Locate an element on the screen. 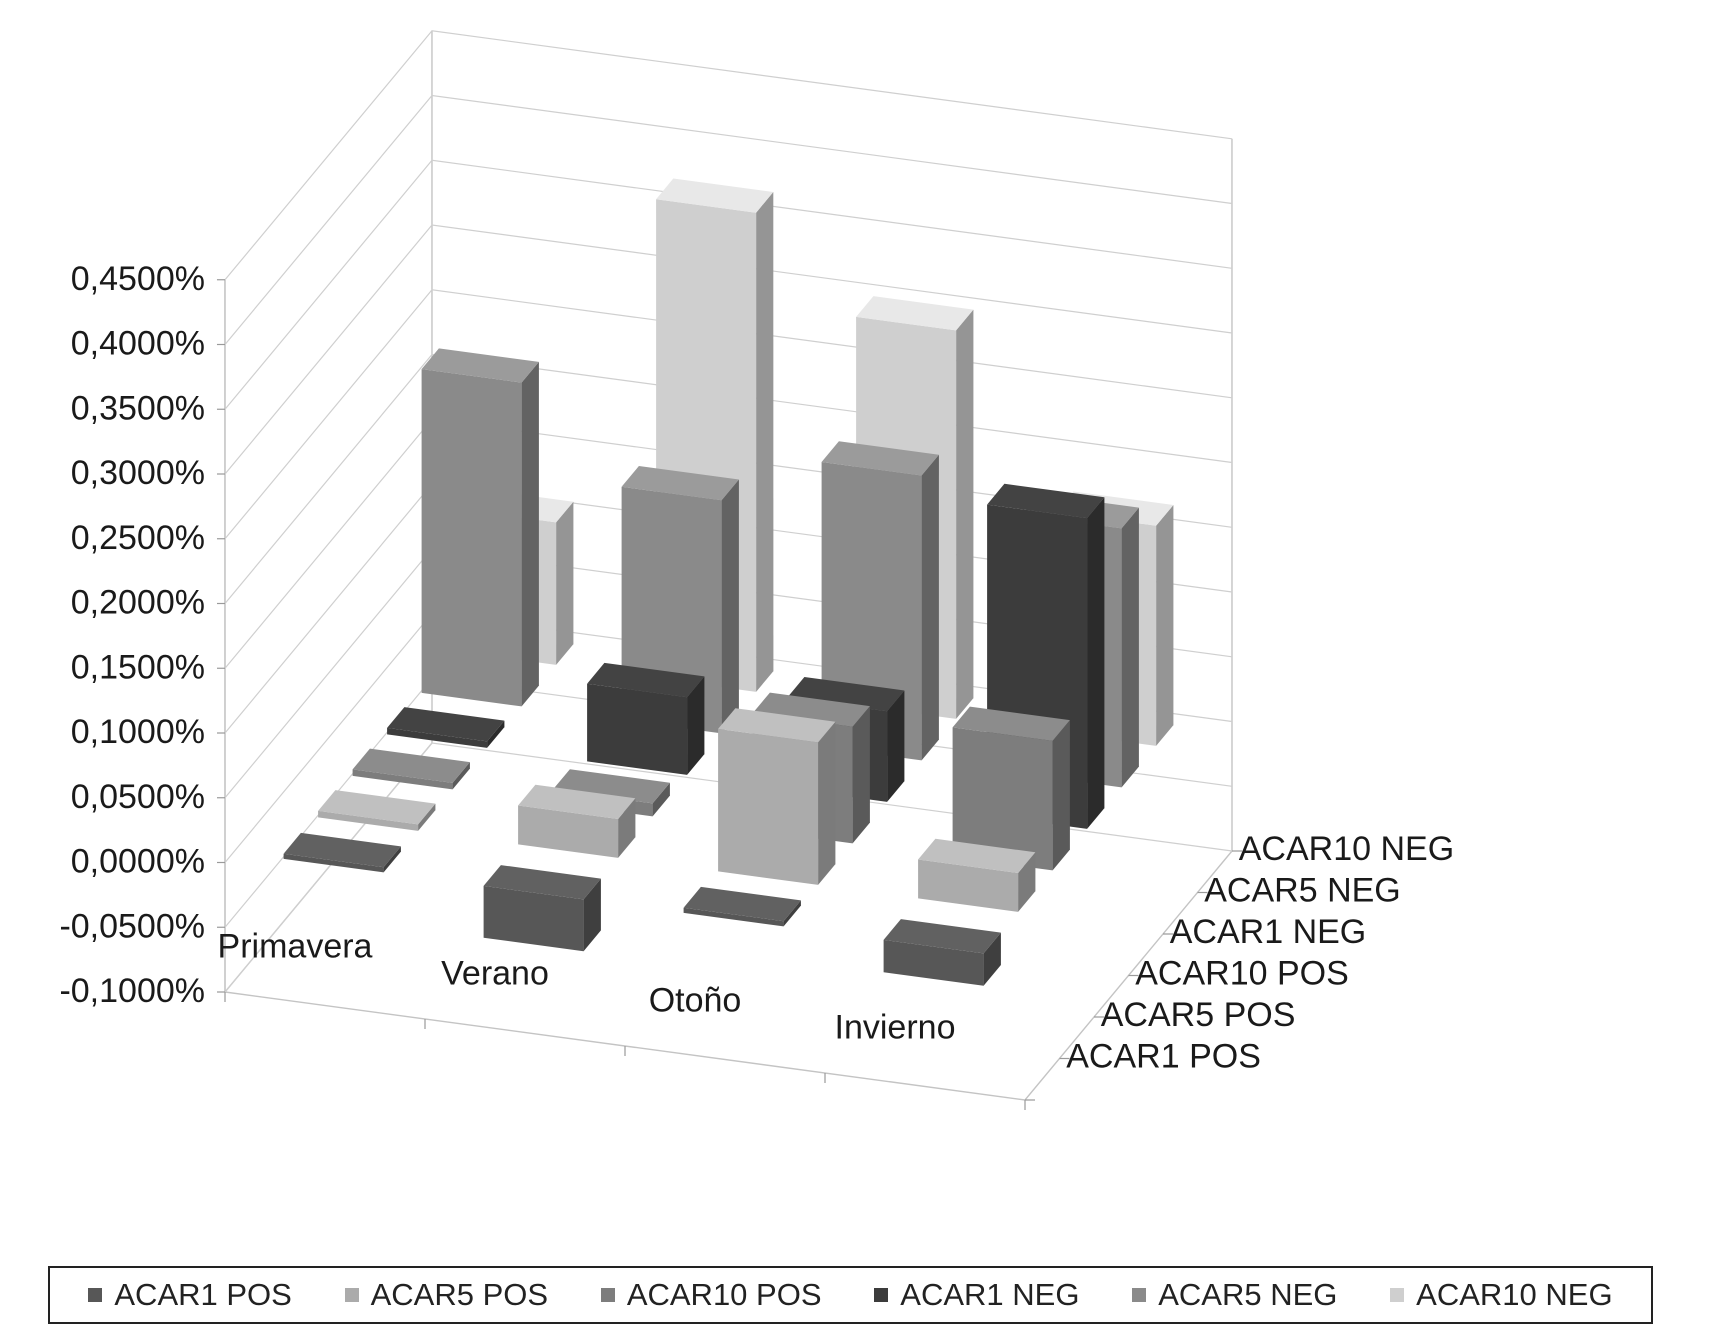 This screenshot has width=1723, height=1339. legend-label: ACAR5 POS is located at coordinates (459, 1294).